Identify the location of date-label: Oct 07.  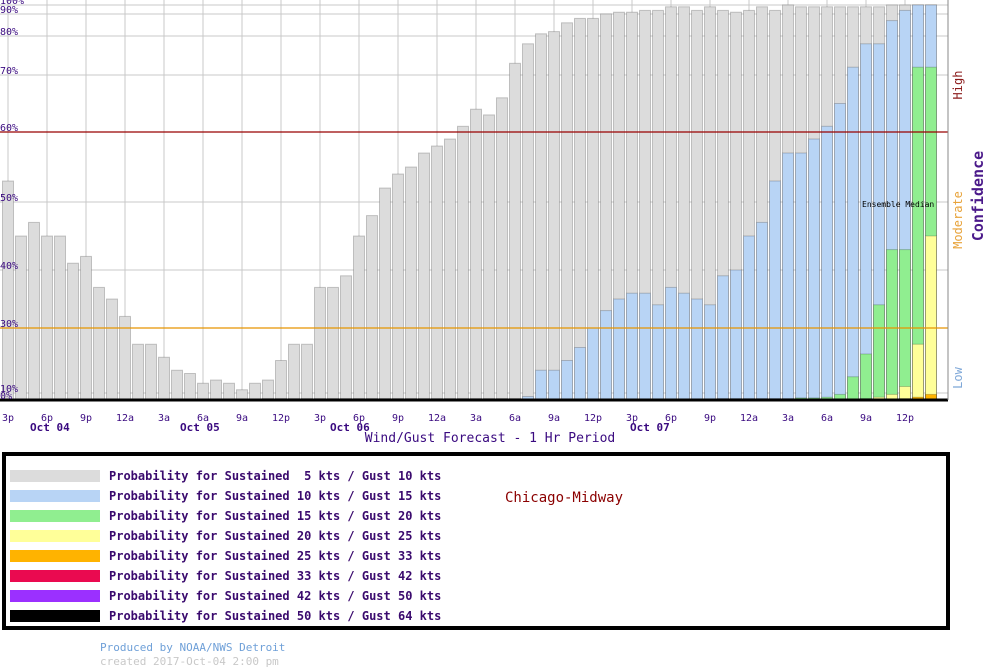
(650, 427).